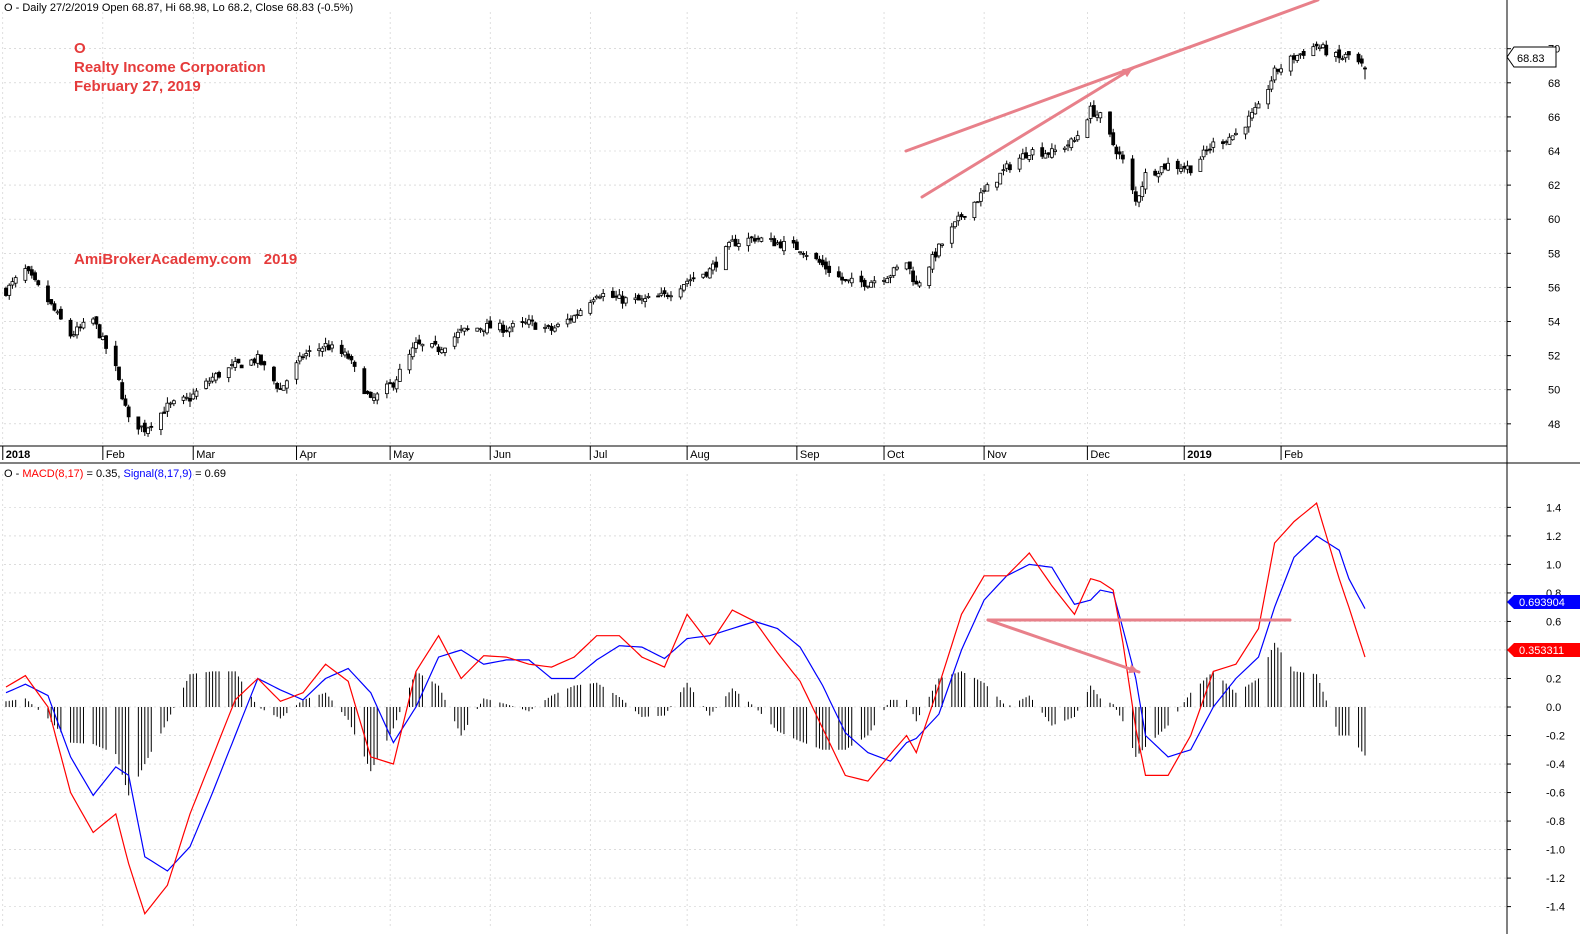 This screenshot has height=939, width=1580. I want to click on macd-divergence-arrow-head, so click(1133, 669).